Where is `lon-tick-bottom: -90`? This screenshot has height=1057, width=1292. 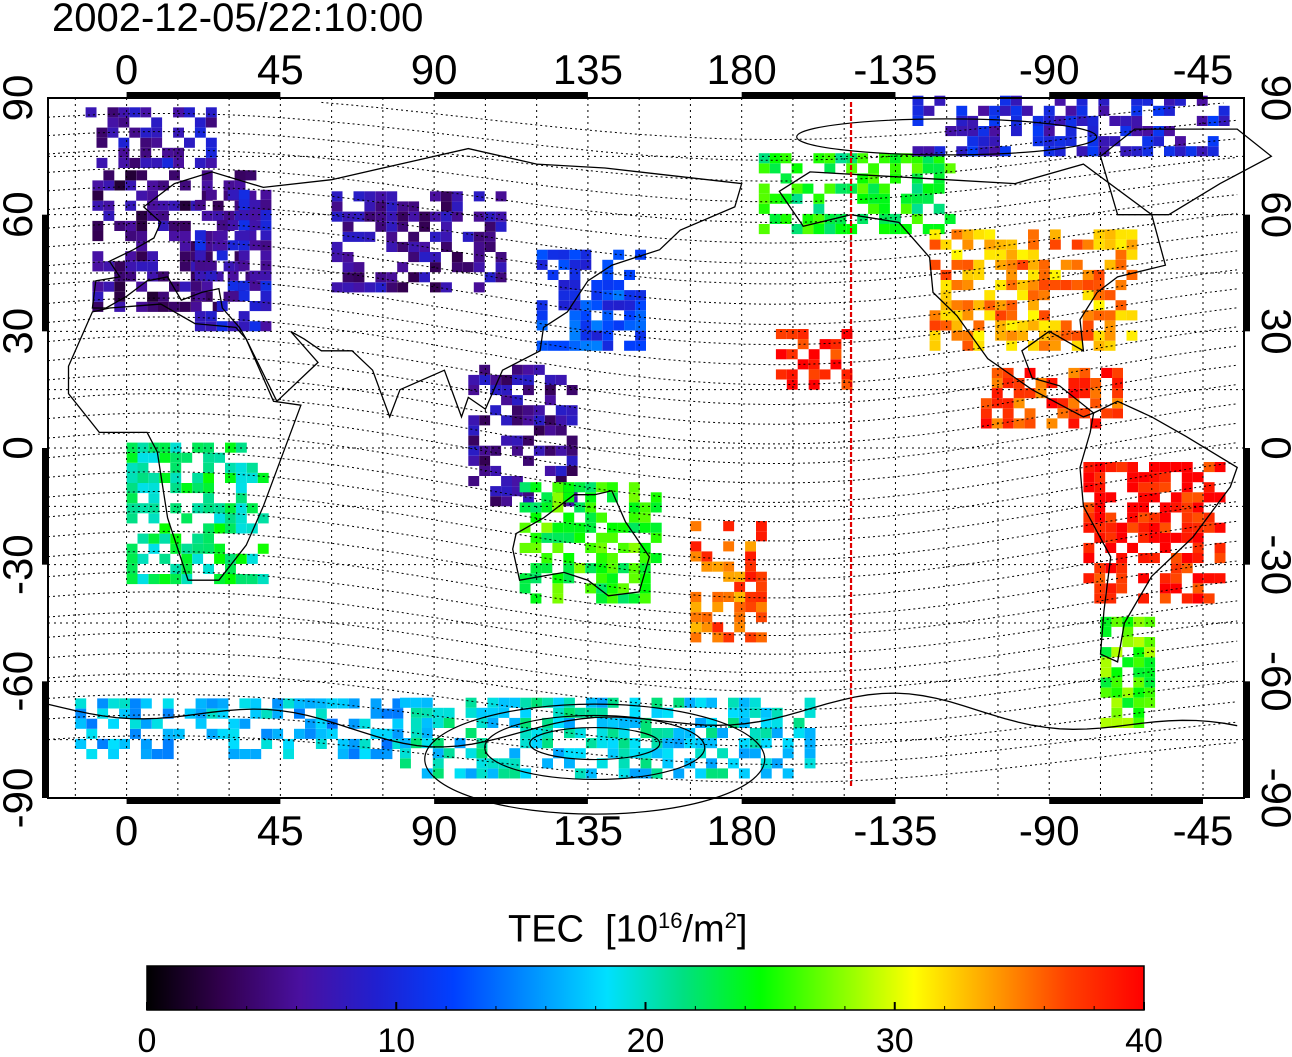
lon-tick-bottom: -90 is located at coordinates (1049, 830).